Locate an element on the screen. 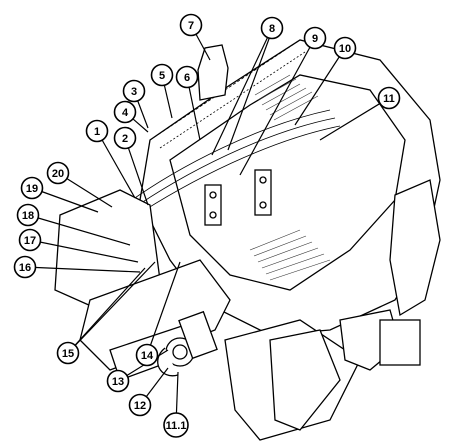 This screenshot has height=448, width=458. callout-label: 9 is located at coordinates (315, 39).